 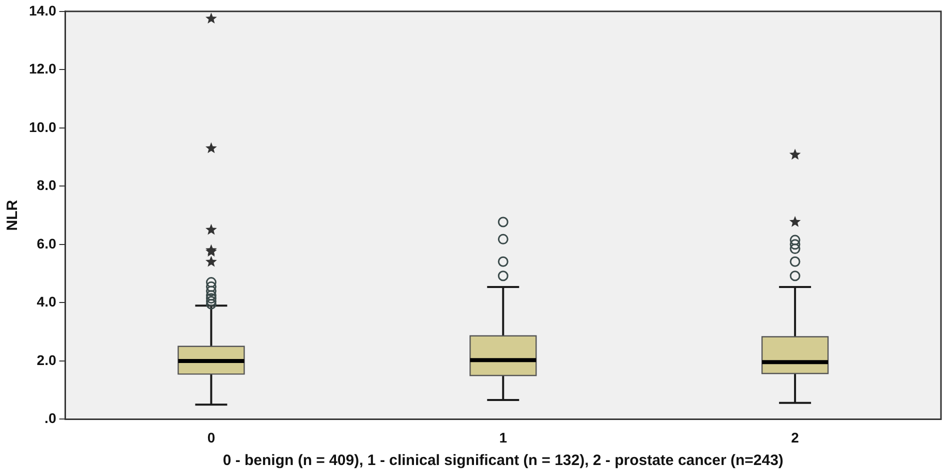 I want to click on x-tick-label: 2, so click(x=795, y=437).